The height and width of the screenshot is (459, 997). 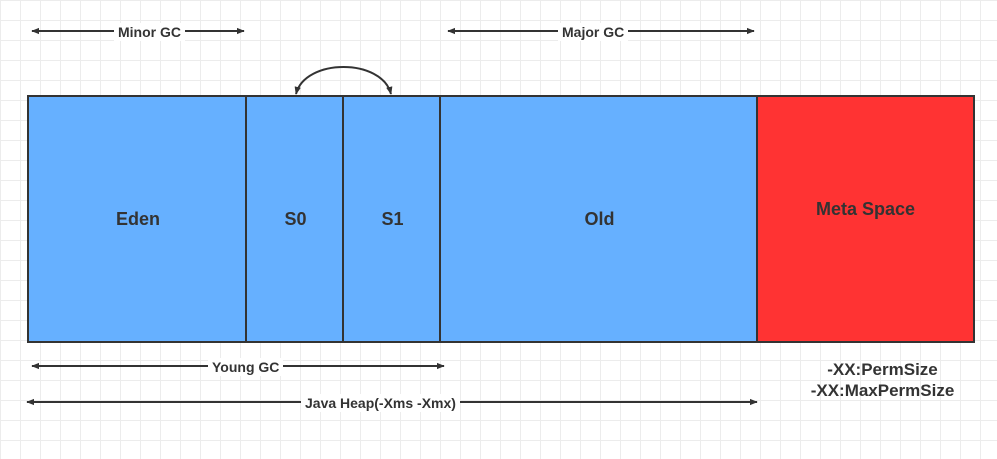 What do you see at coordinates (593, 32) in the screenshot?
I see `major-gc-label: Major GC` at bounding box center [593, 32].